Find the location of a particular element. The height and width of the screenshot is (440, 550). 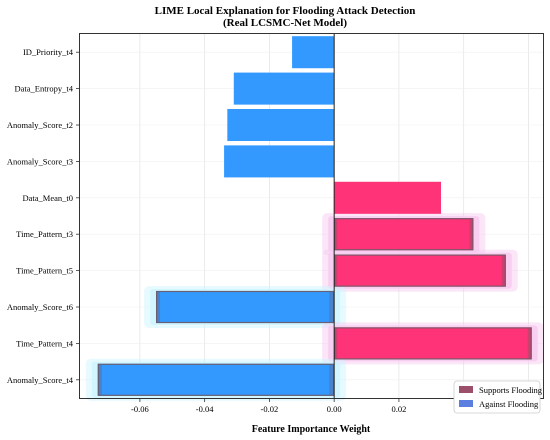

x-tick-label: -0.02 is located at coordinates (270, 409).